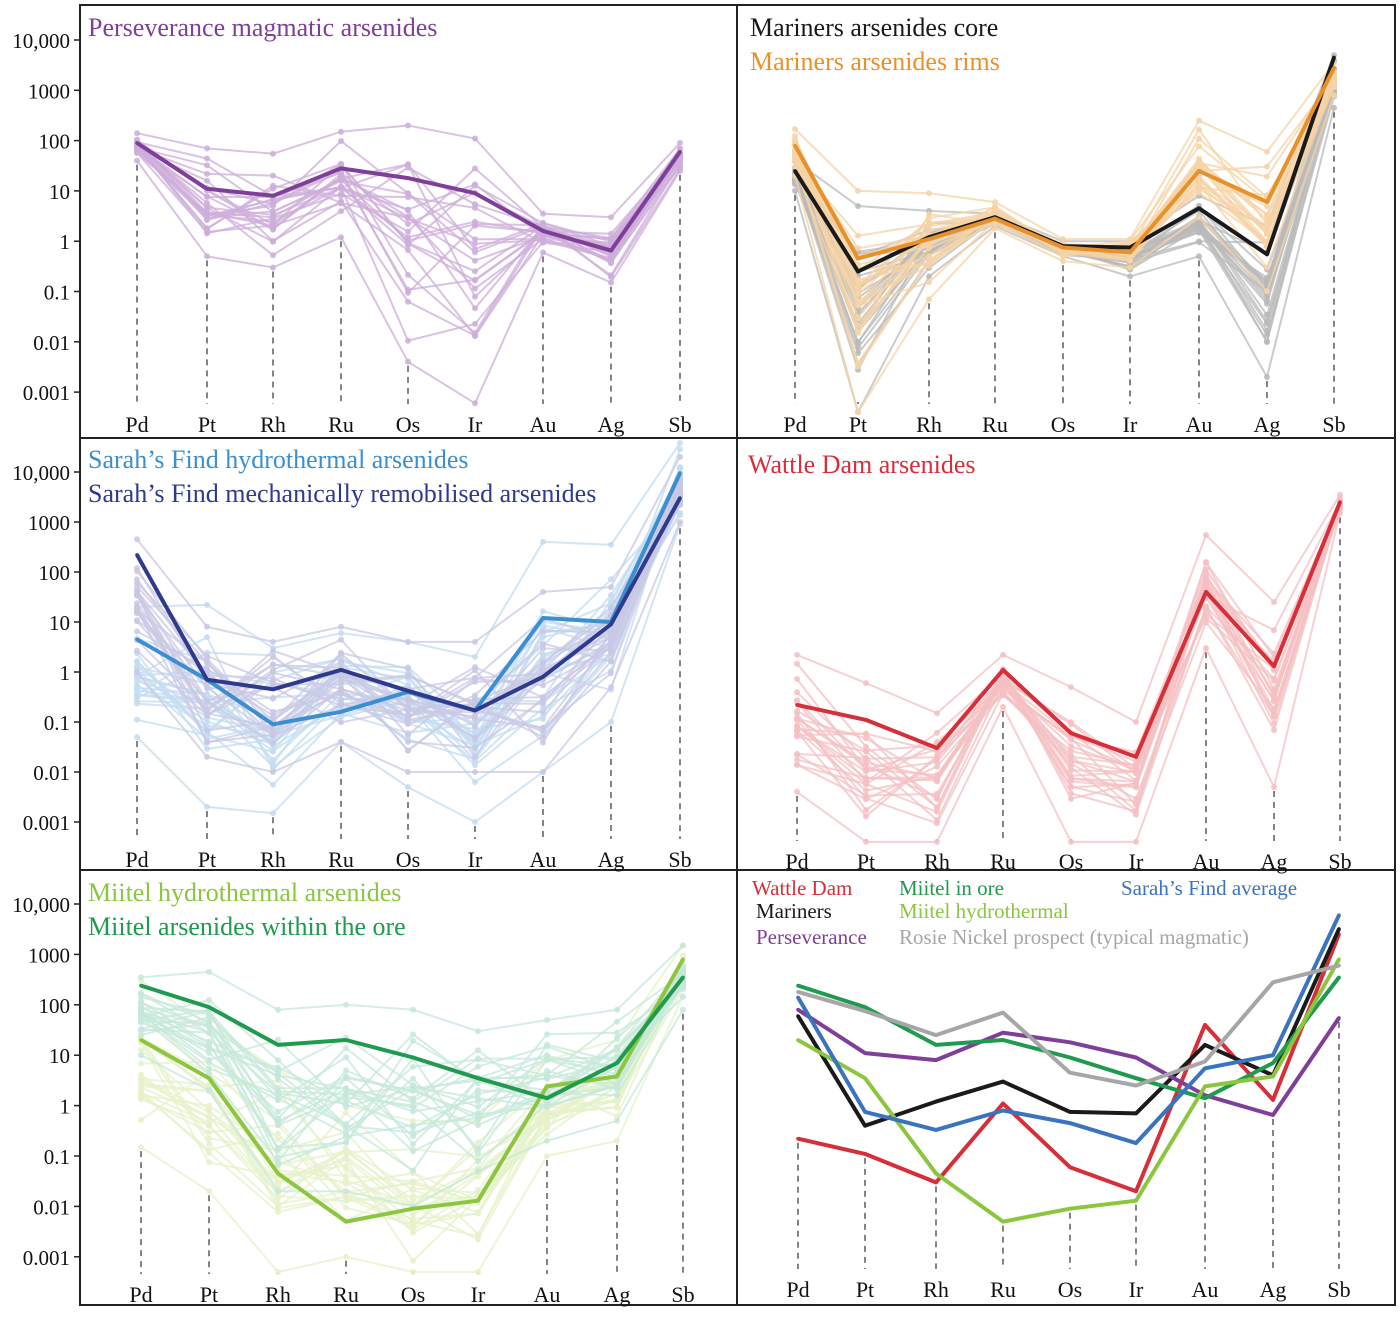 The image size is (1400, 1317). I want to click on x-tick-label-Pd: Pd, so click(794, 424).